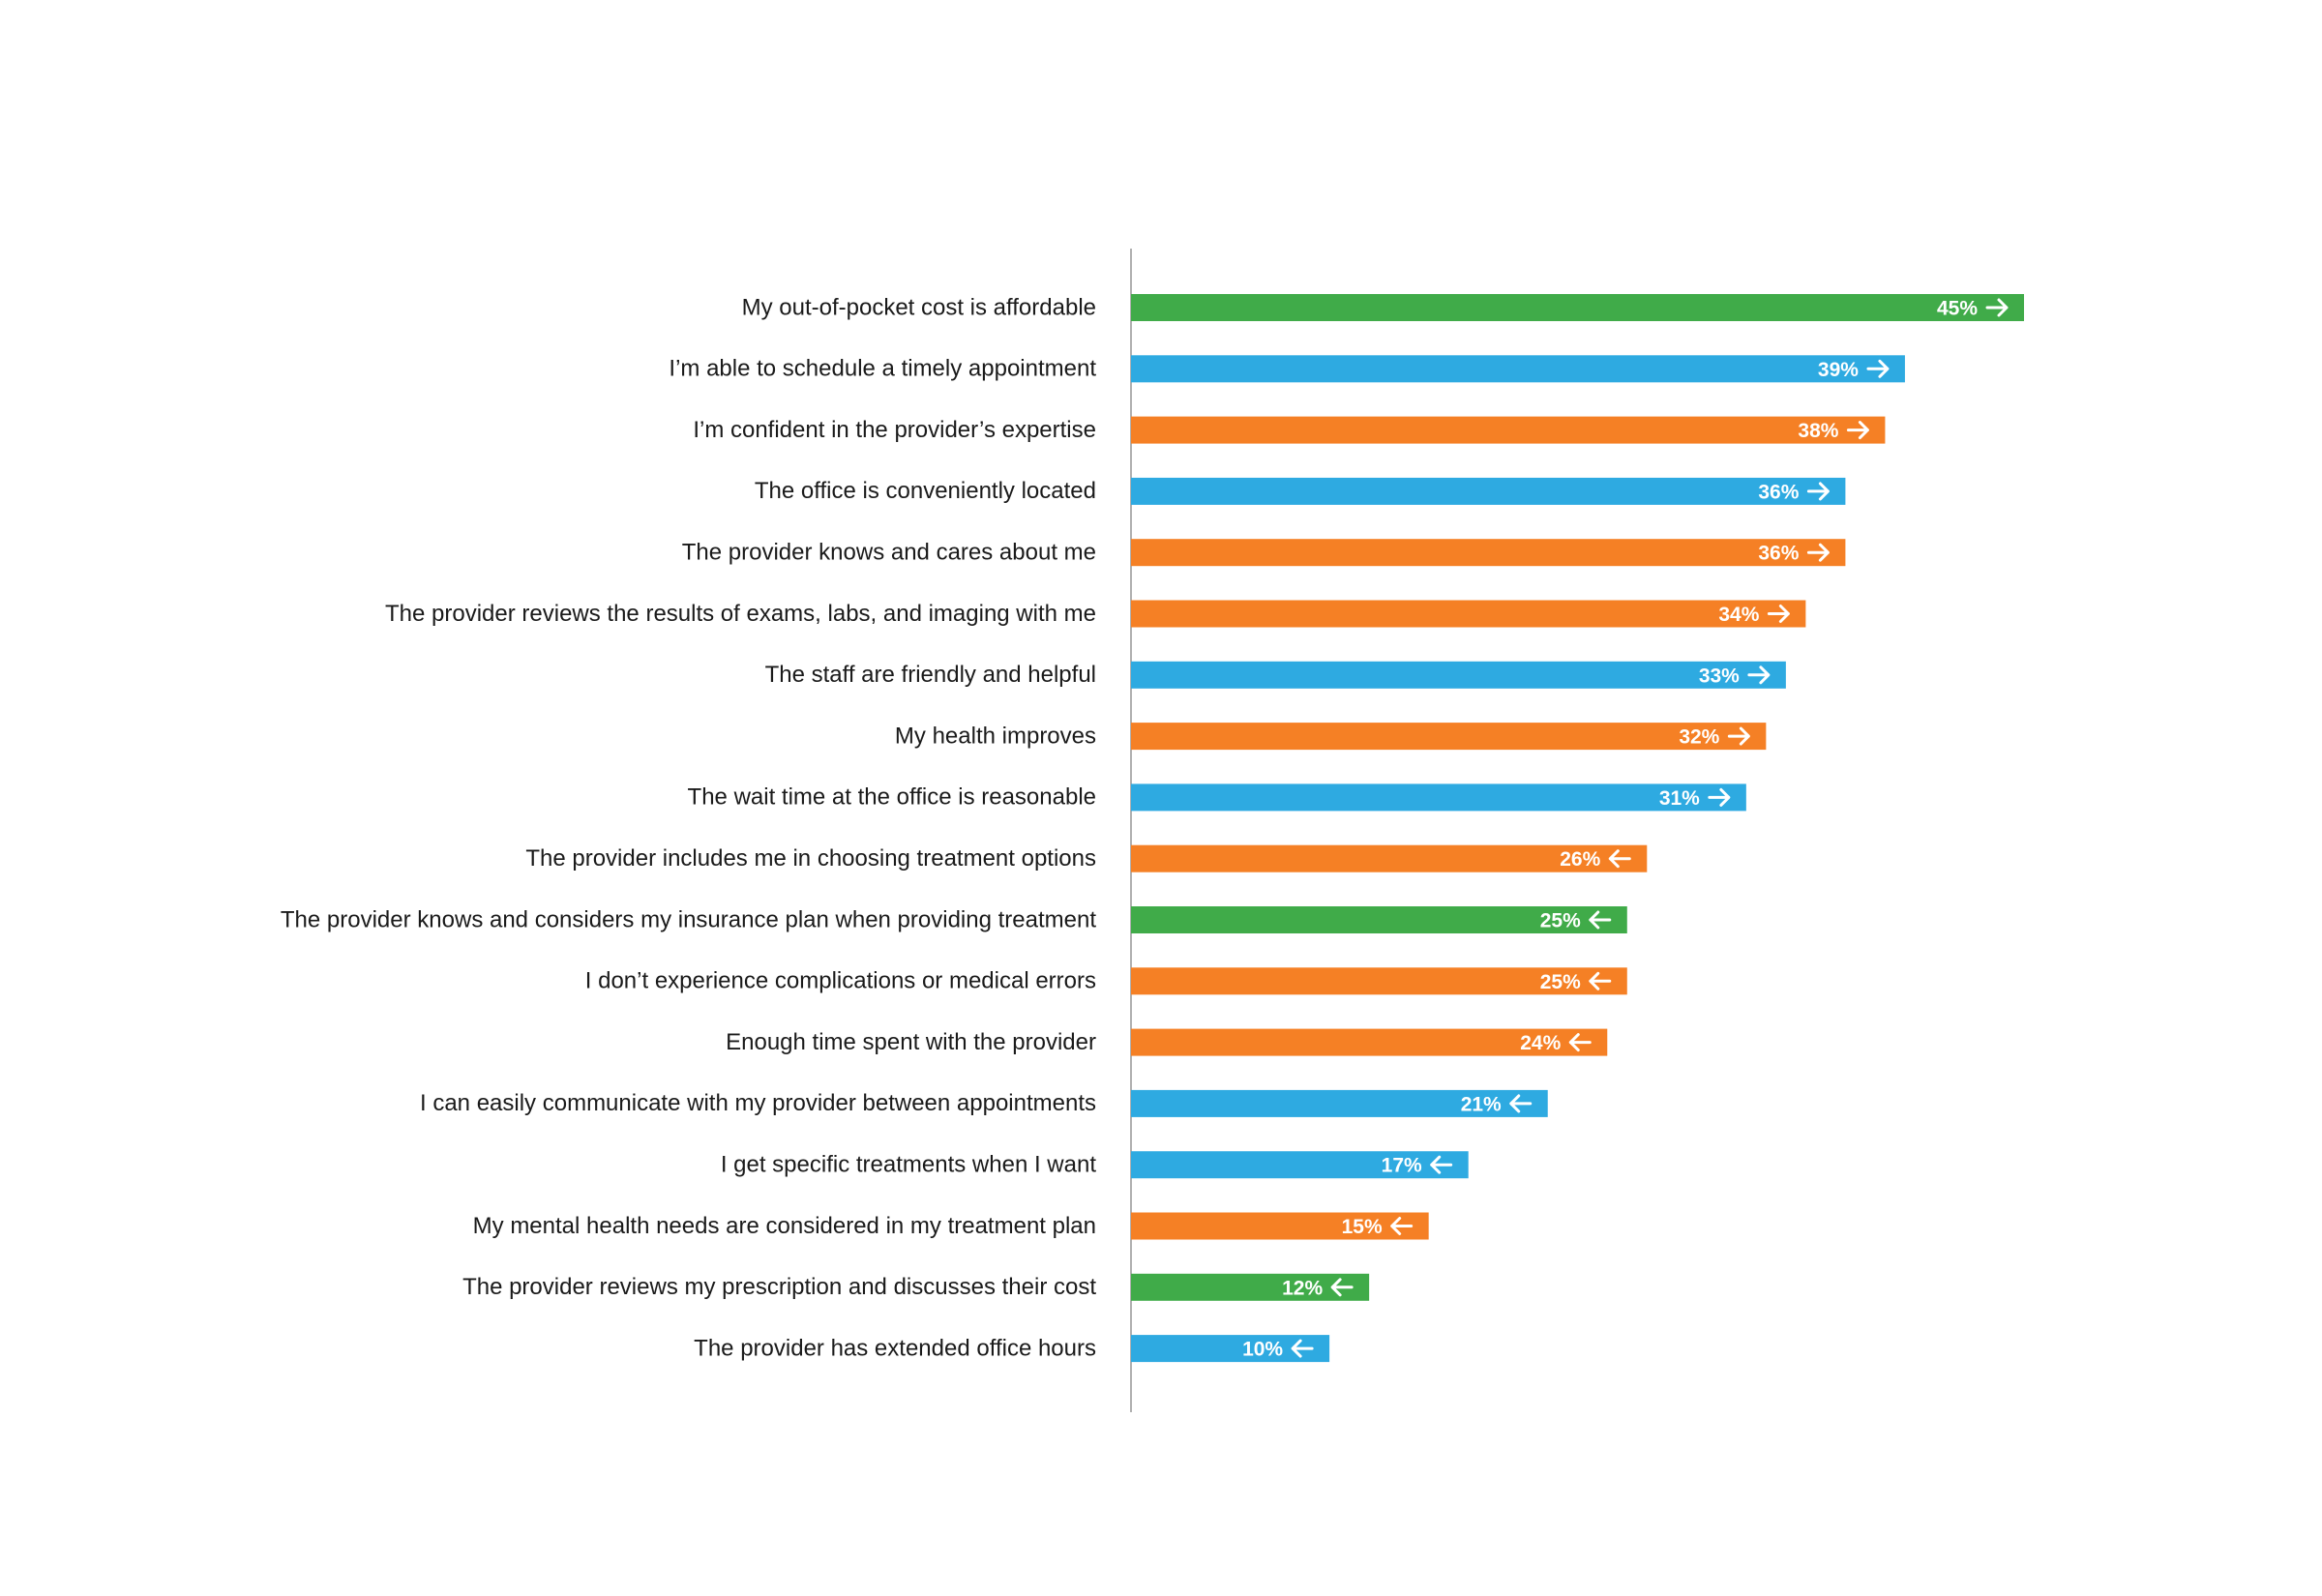 The height and width of the screenshot is (1596, 2322). I want to click on value-label: 33%, so click(1719, 676).